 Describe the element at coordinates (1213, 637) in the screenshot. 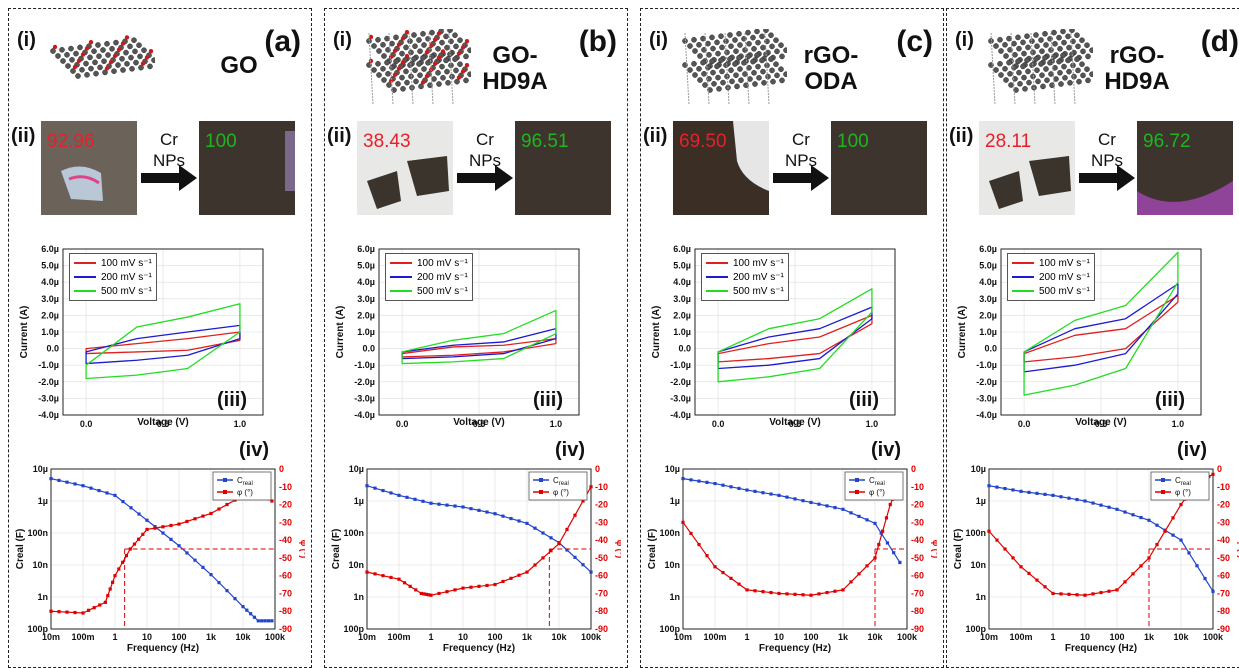

I see `bode-xtick: 100k` at that location.